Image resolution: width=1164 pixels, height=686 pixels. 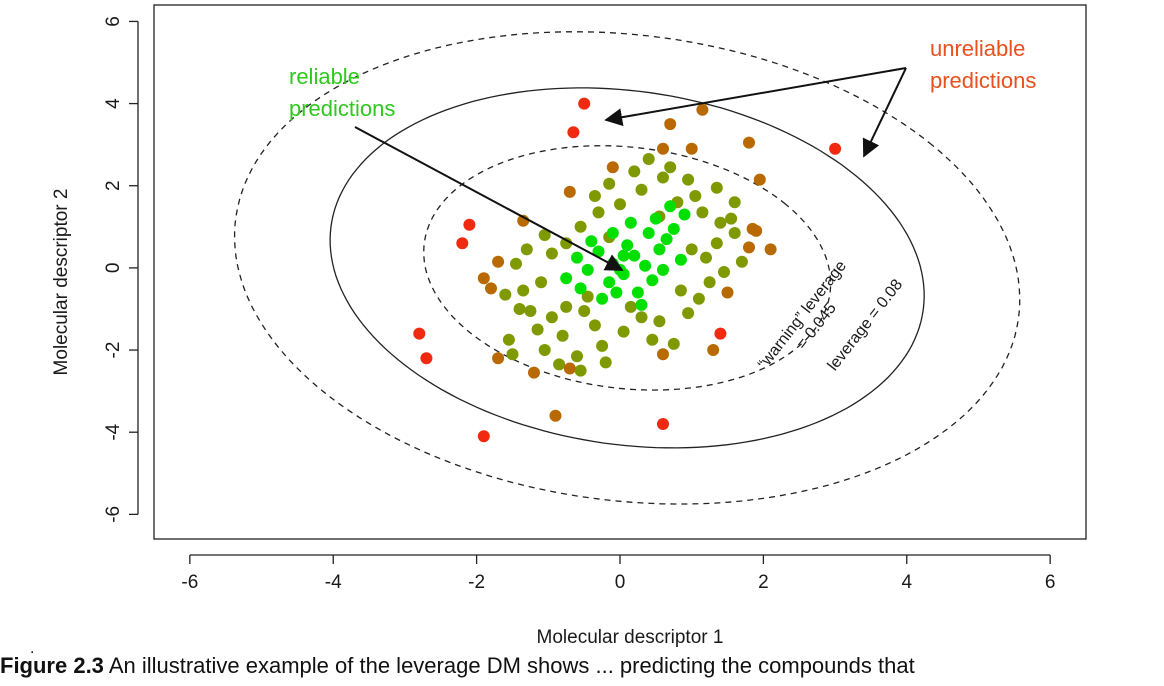 What do you see at coordinates (113, 514) in the screenshot?
I see `y-tick-label: -6` at bounding box center [113, 514].